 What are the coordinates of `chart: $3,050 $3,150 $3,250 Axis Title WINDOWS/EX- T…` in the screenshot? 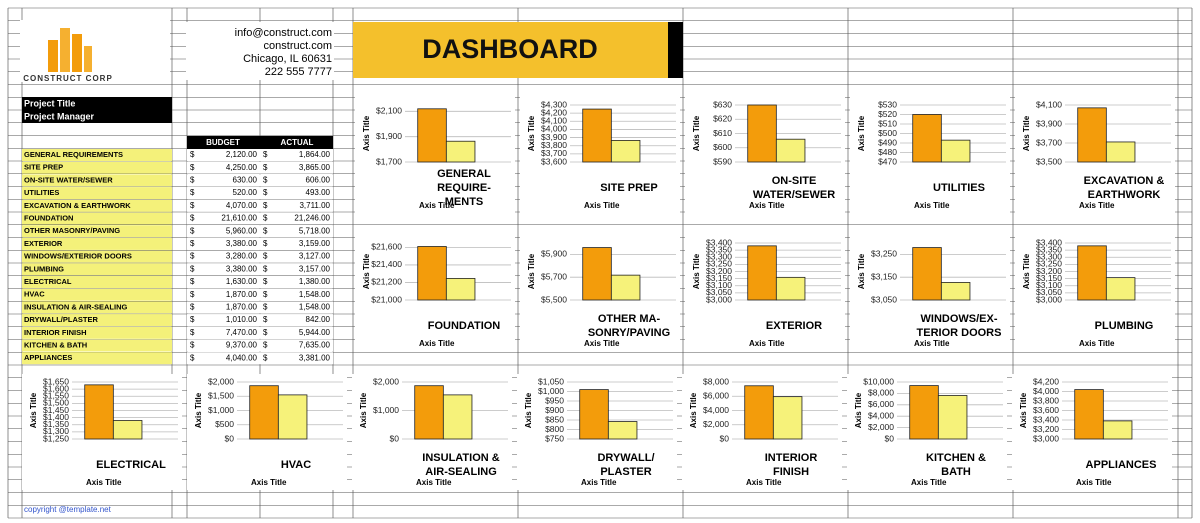 It's located at (930, 293).